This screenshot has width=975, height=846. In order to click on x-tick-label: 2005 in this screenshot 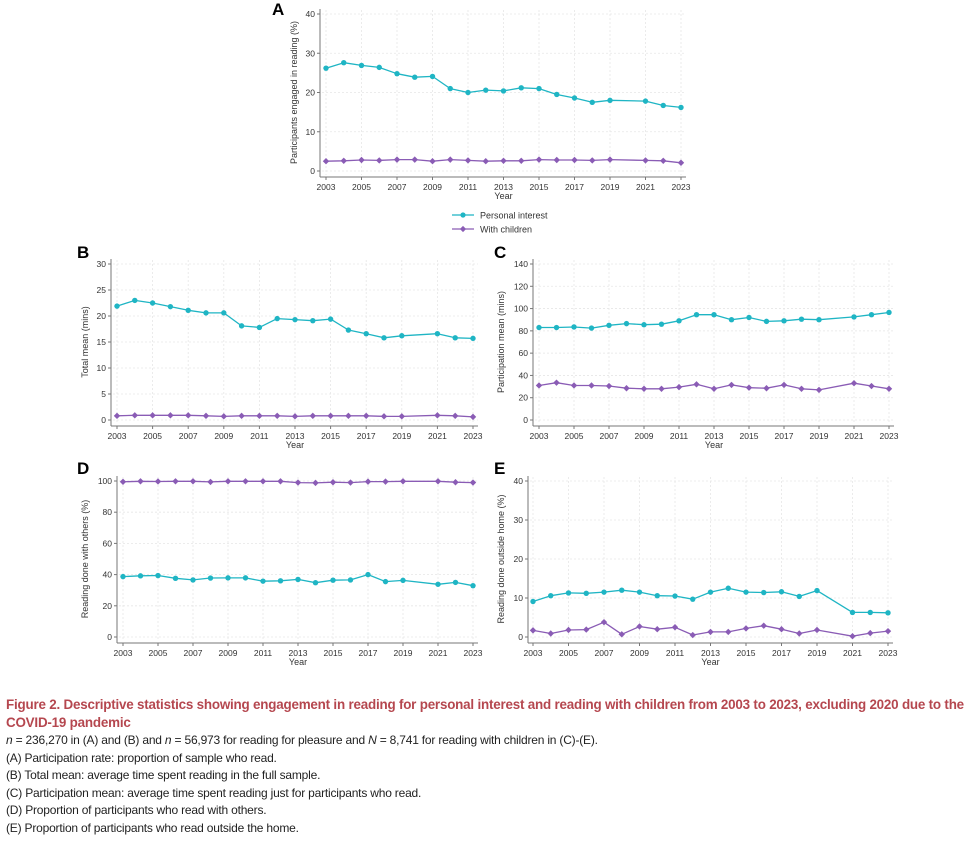, I will do `click(361, 187)`.